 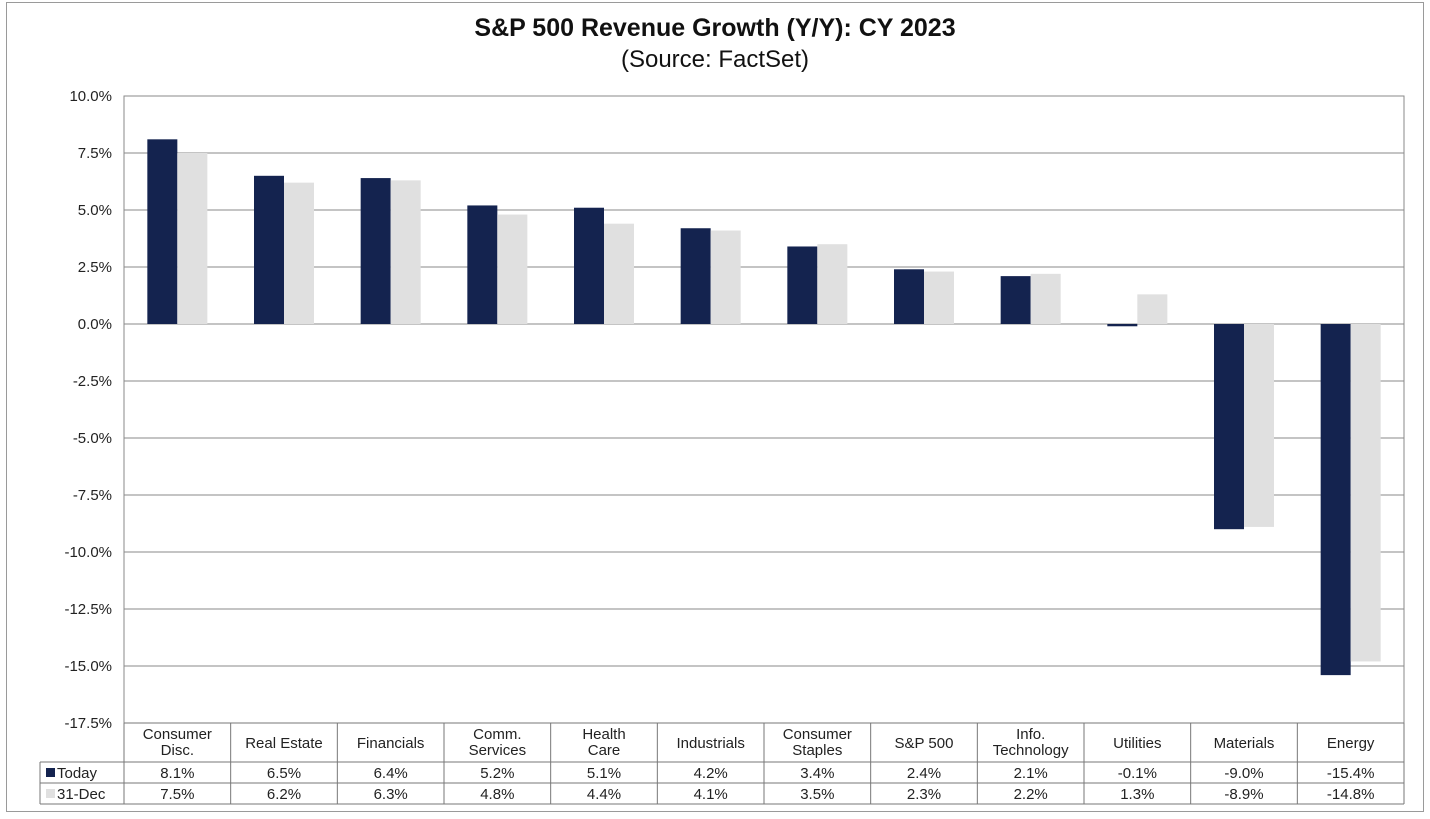 I want to click on y-tick-label: -2.5%, so click(x=92, y=381).